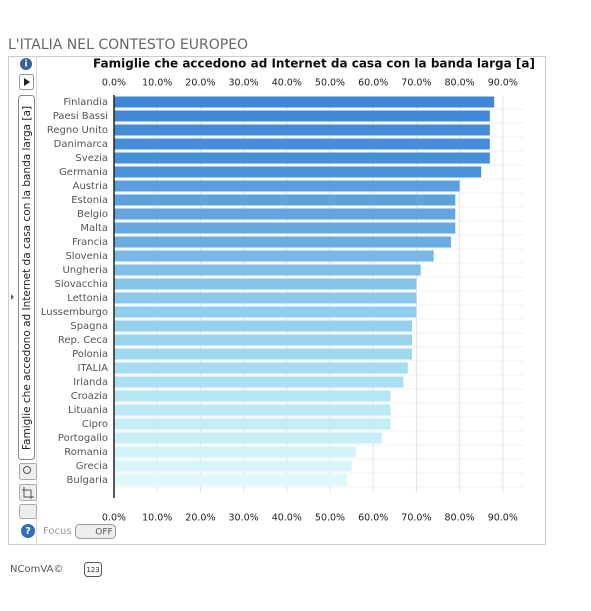 The image size is (591, 611). I want to click on category-label: Belgio, so click(92, 214).